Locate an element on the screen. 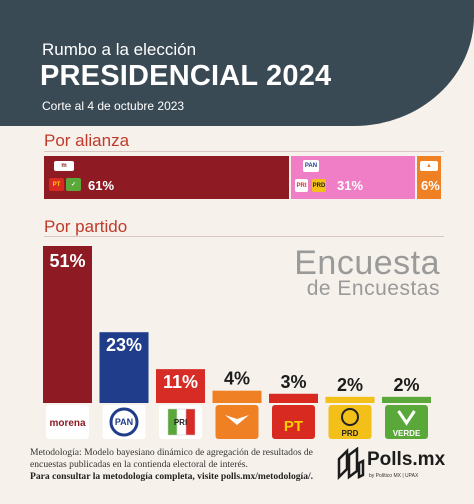 The image size is (474, 504). party-logo-text-morena: morena is located at coordinates (67, 423).